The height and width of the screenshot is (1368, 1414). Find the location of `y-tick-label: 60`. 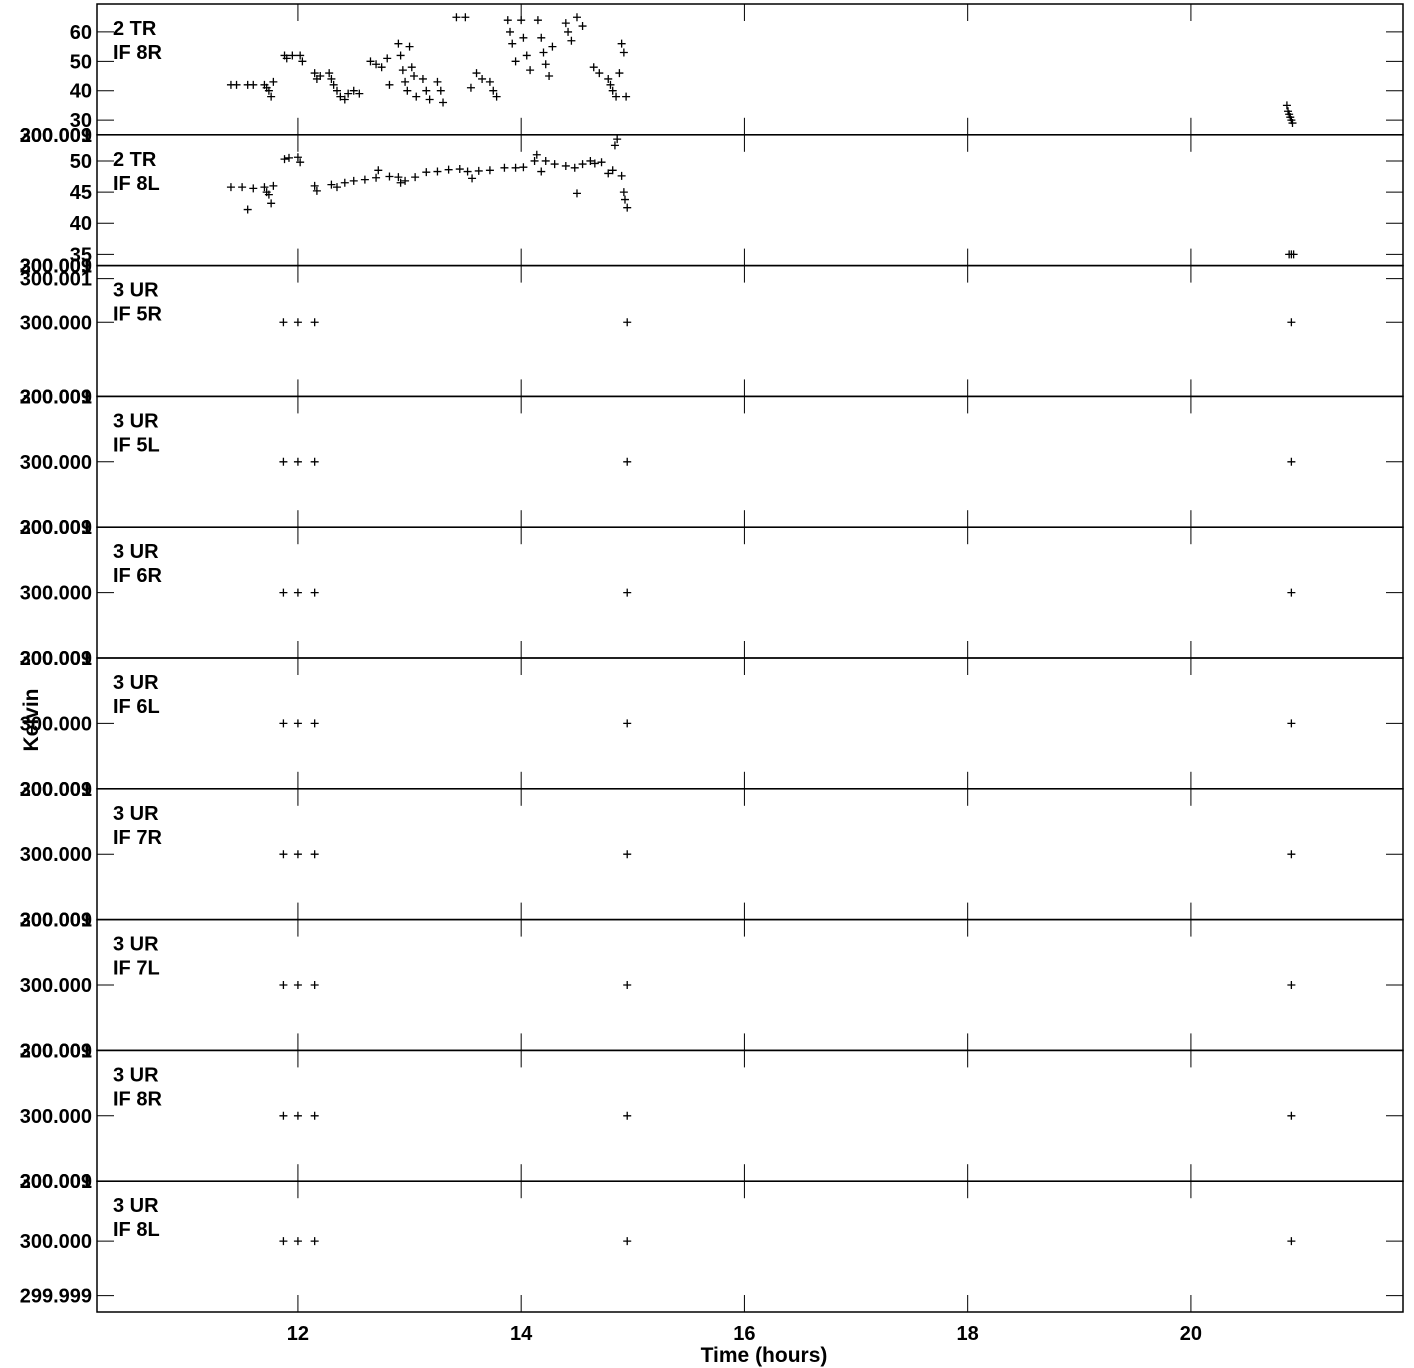

y-tick-label: 60 is located at coordinates (81, 33).